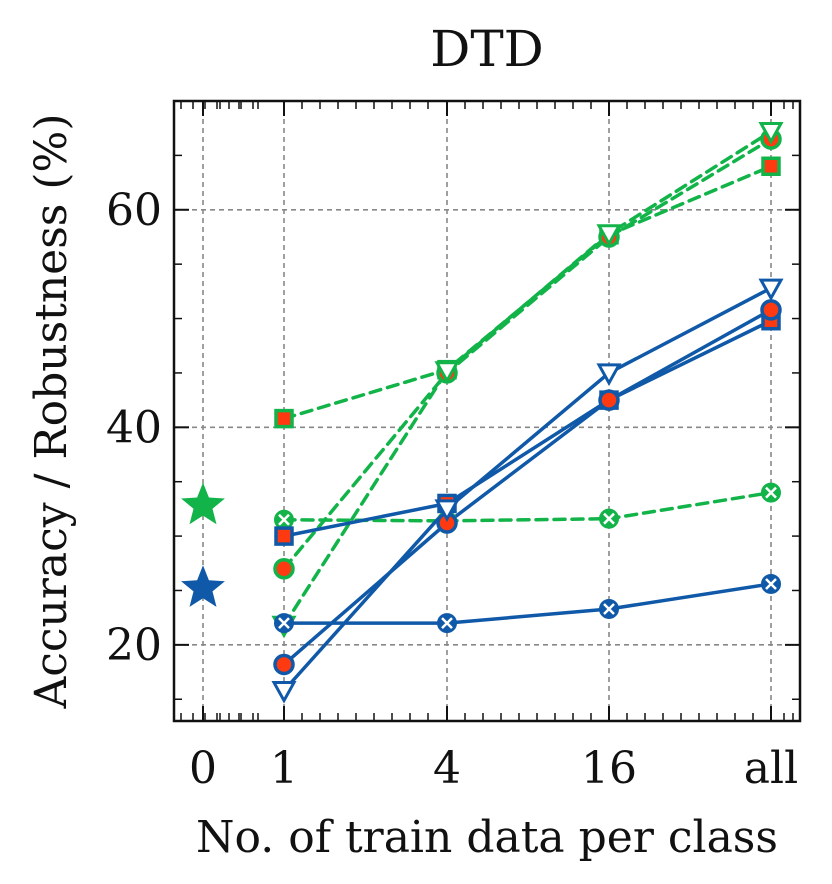  Describe the element at coordinates (487, 49) in the screenshot. I see `chart-title: DTD` at that location.